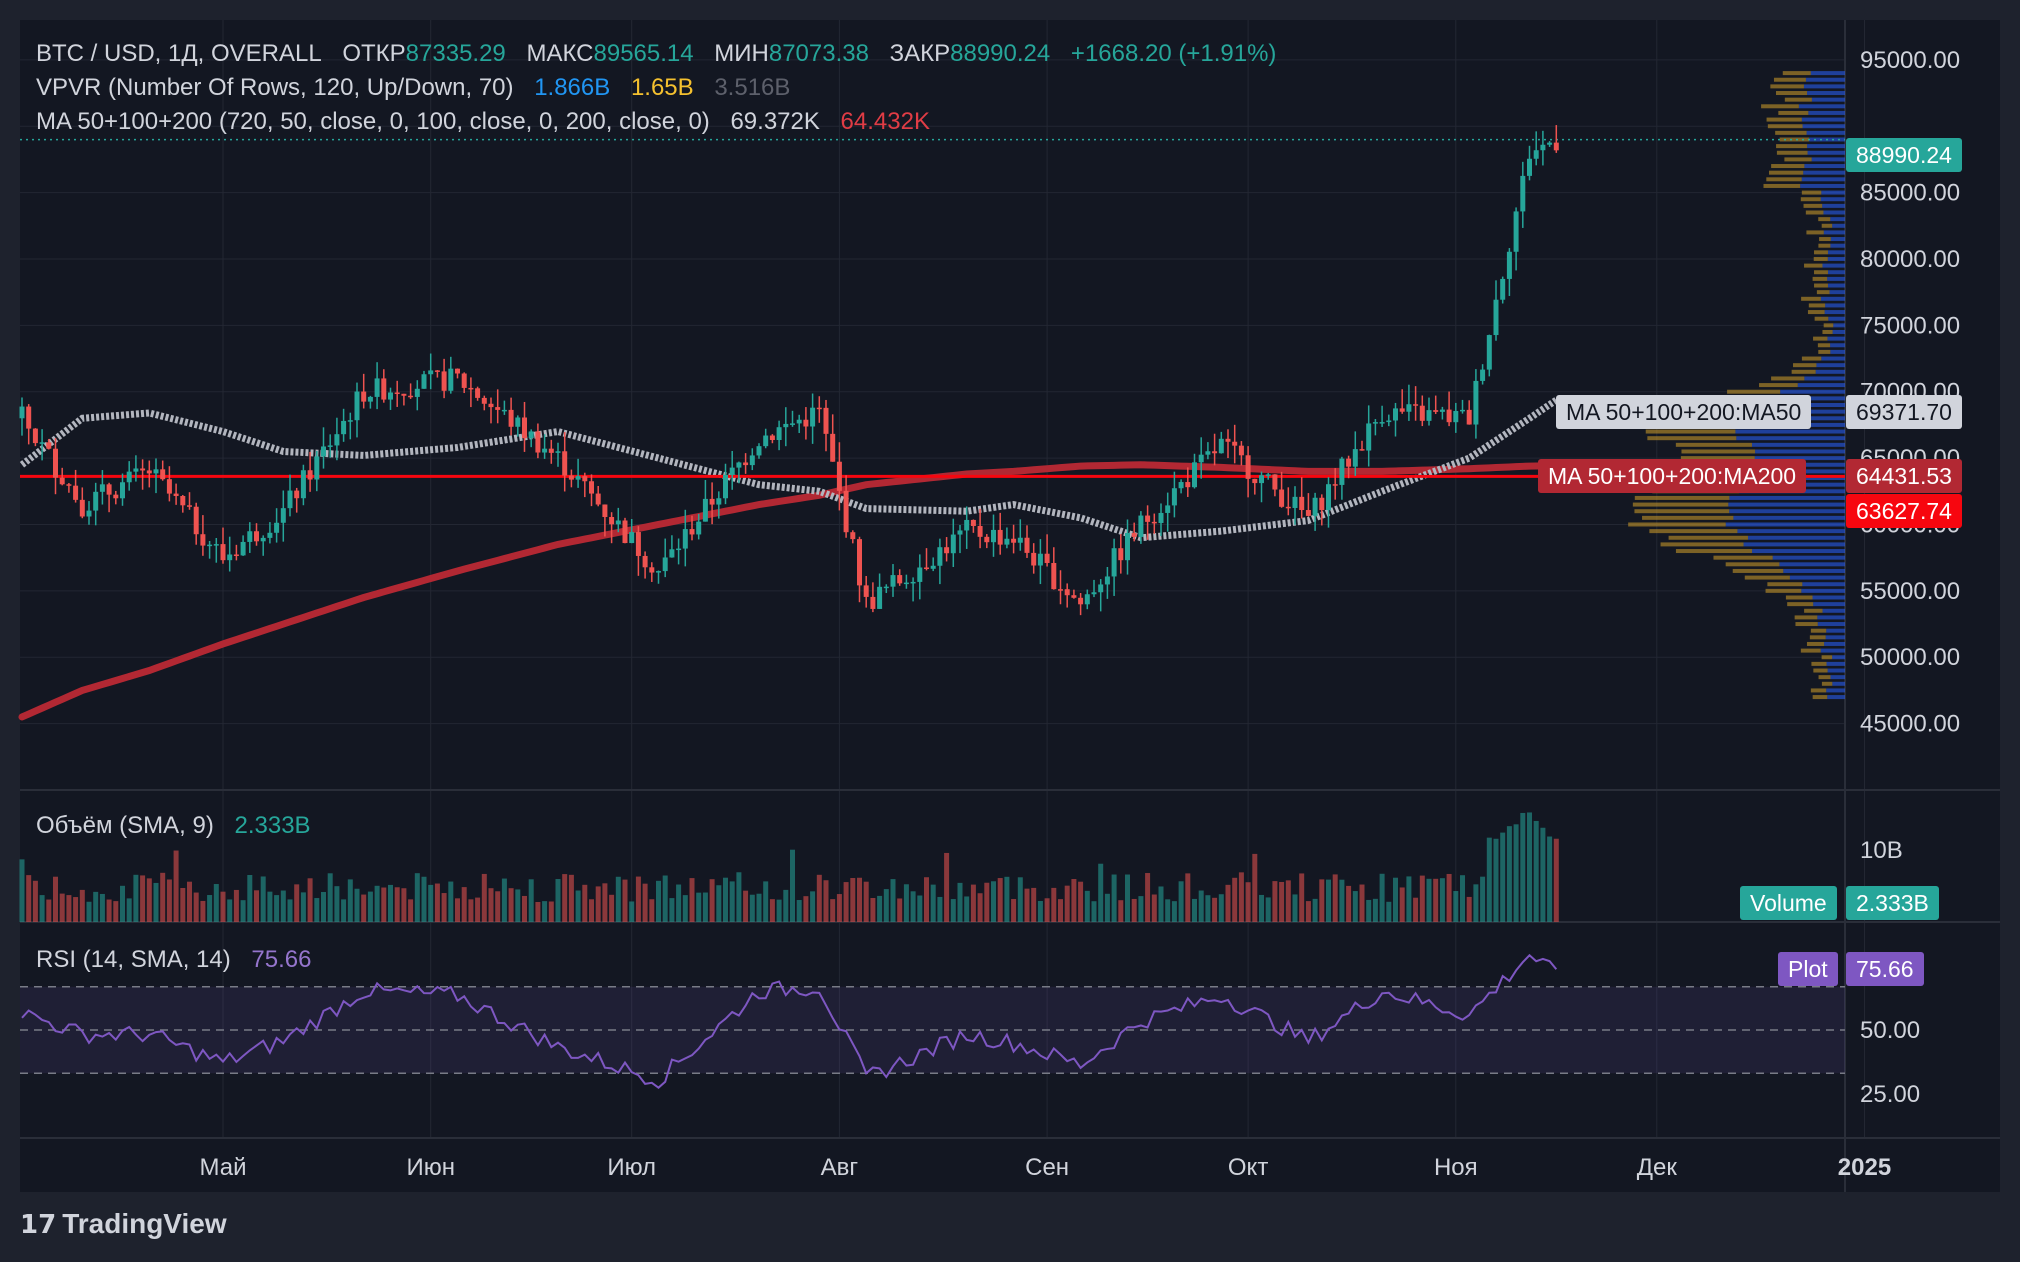 Image resolution: width=2020 pixels, height=1262 pixels. Describe the element at coordinates (38, 1224) in the screenshot. I see `tv-logo-icon: 𝟭𝟳` at that location.